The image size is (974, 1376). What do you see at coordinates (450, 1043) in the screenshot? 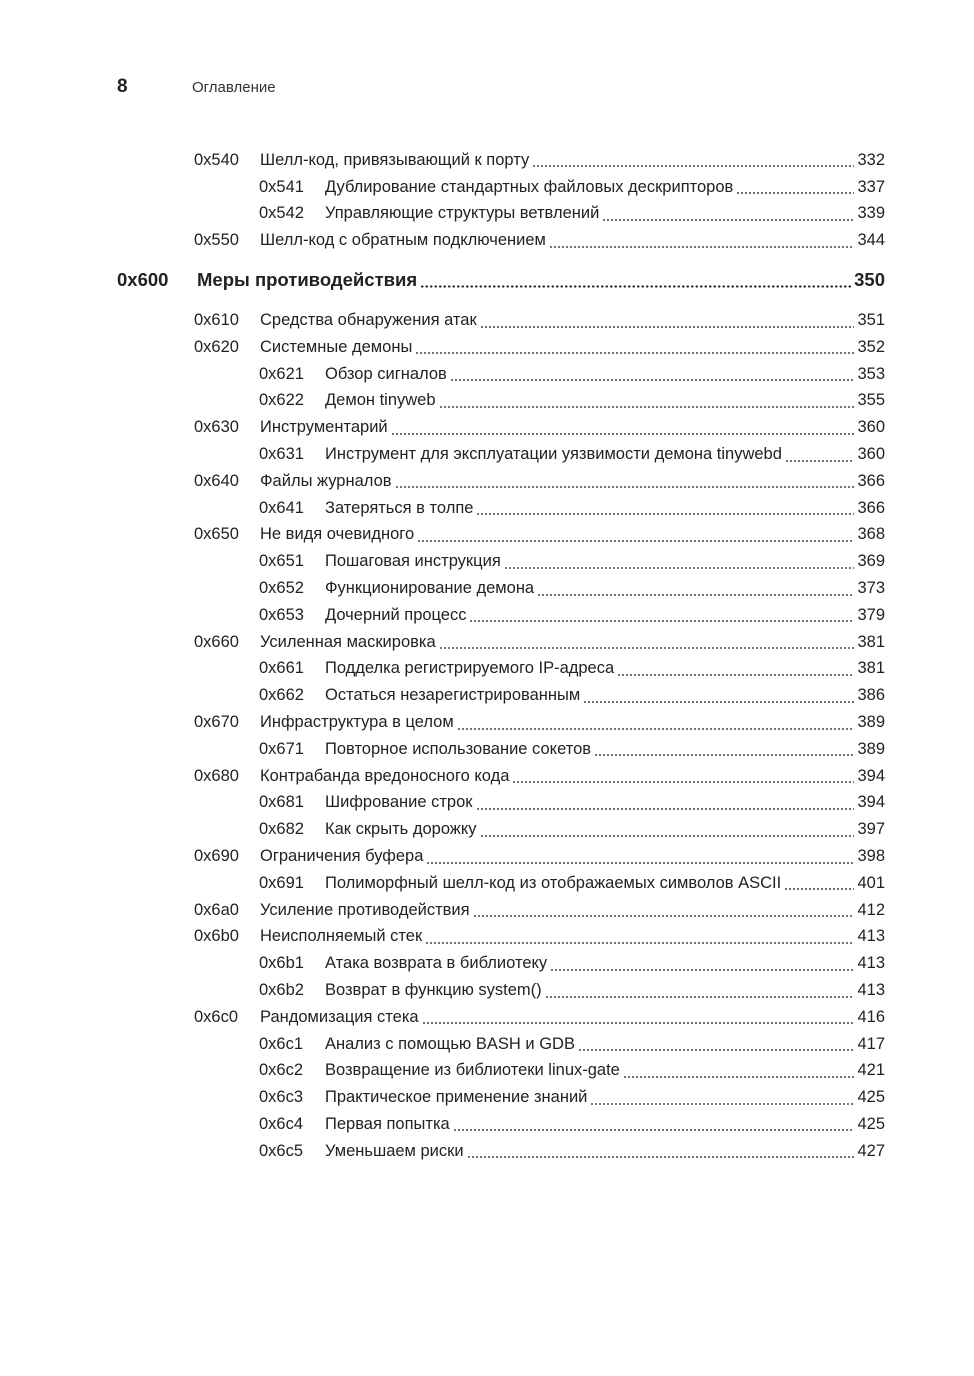
I see `toc-title: Анализ с помощью BASH и GDB` at bounding box center [450, 1043].